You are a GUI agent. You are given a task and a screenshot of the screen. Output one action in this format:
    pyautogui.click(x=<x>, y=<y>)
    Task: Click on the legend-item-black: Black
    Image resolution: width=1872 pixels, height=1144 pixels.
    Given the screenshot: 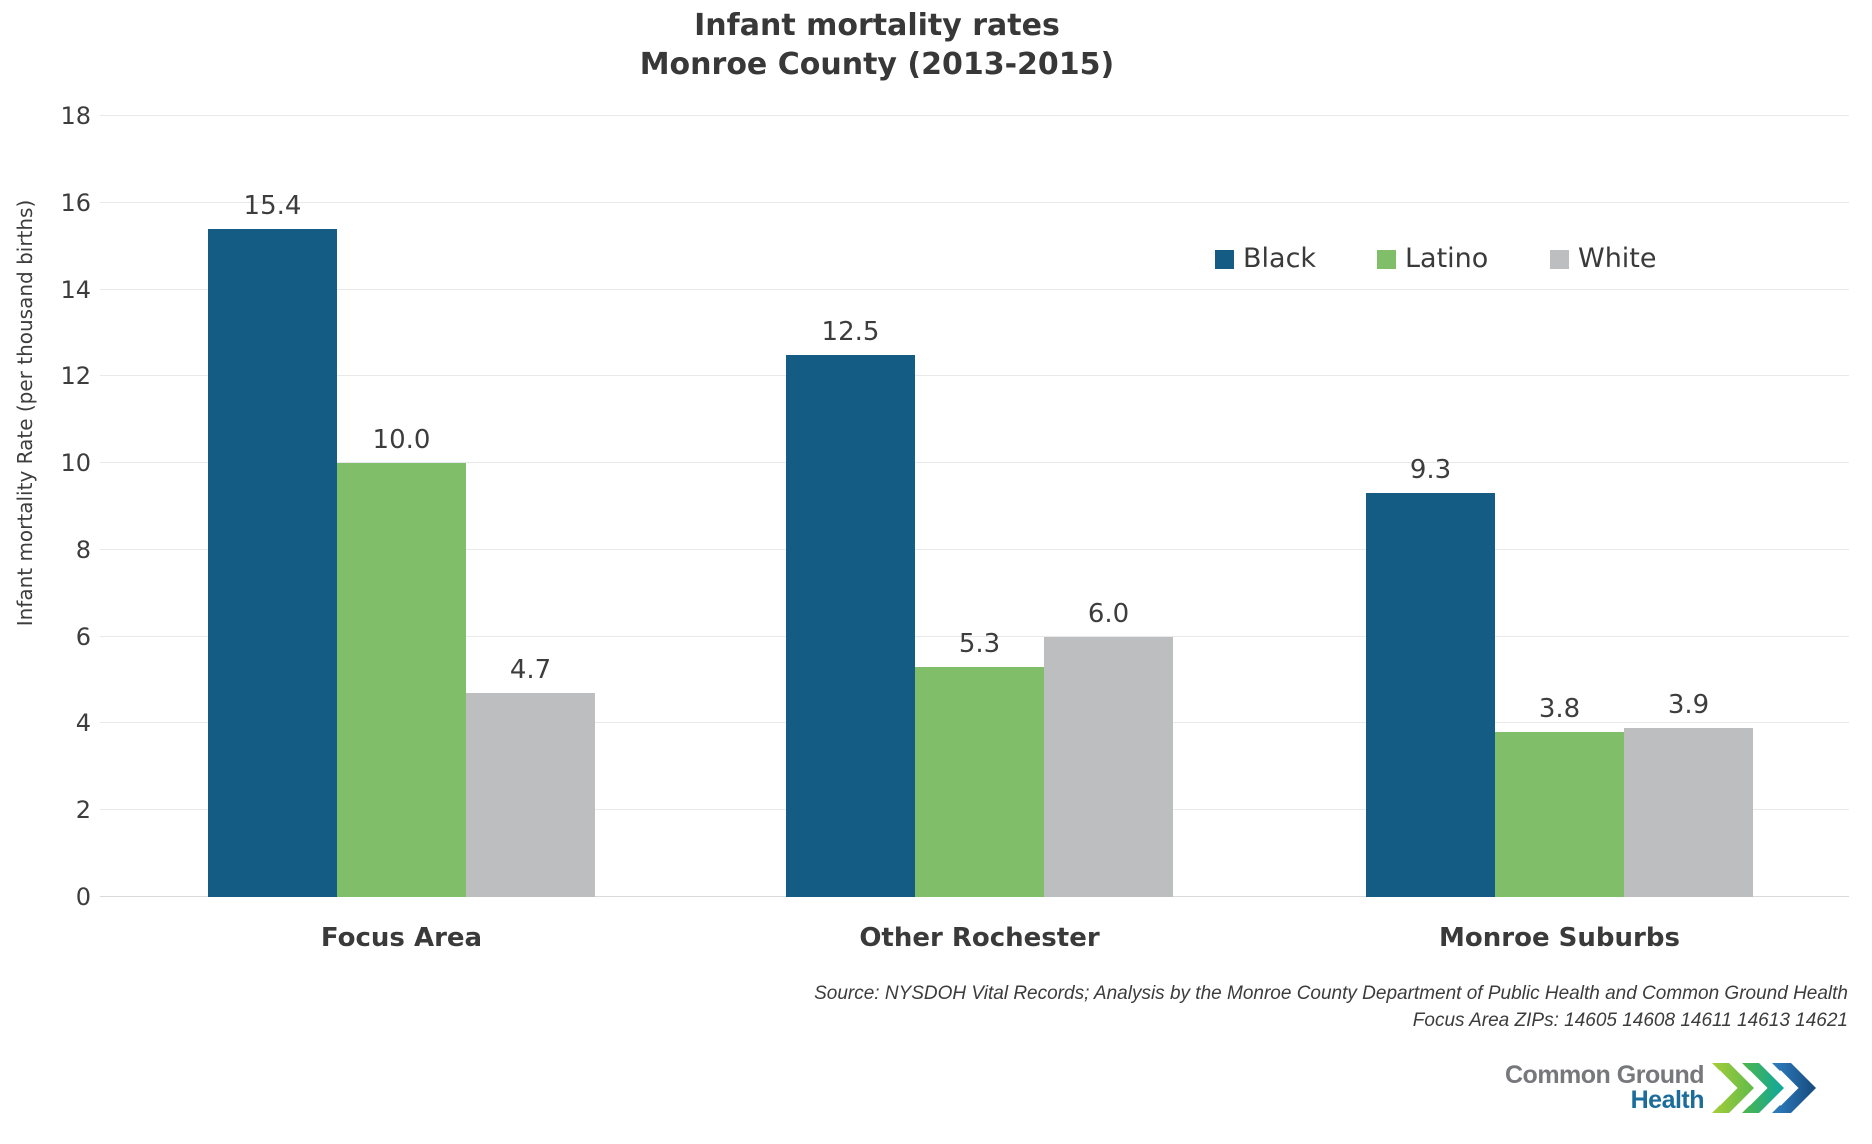 What is the action you would take?
    pyautogui.click(x=1265, y=259)
    